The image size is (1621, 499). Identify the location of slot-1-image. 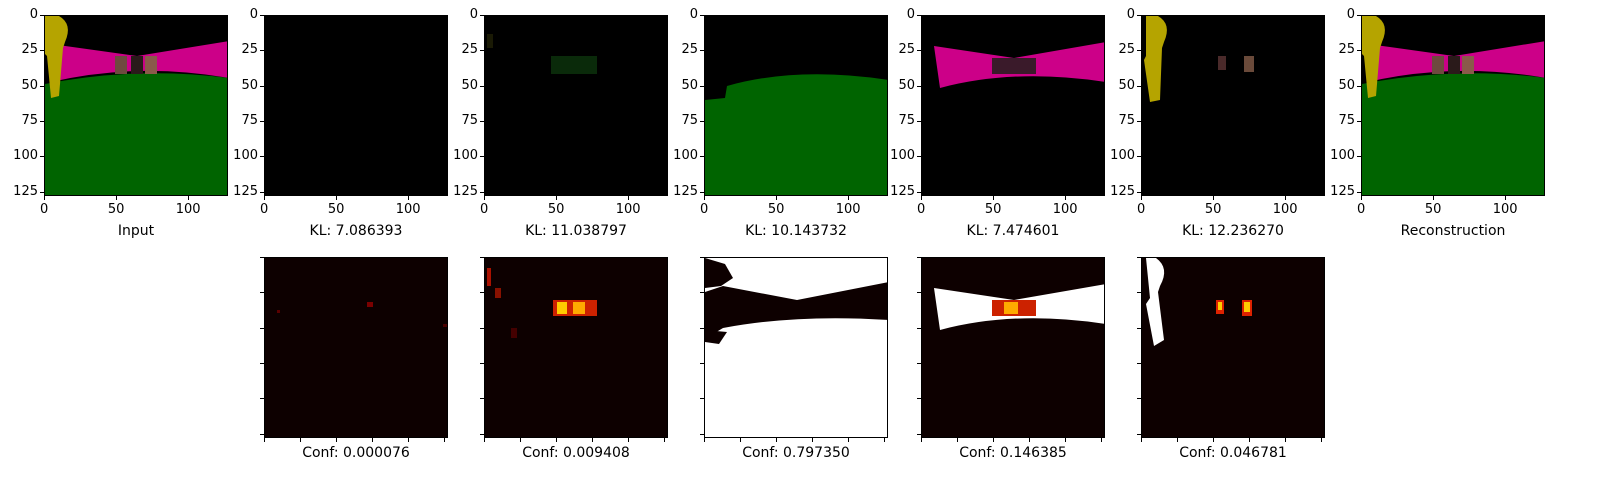
(356, 105).